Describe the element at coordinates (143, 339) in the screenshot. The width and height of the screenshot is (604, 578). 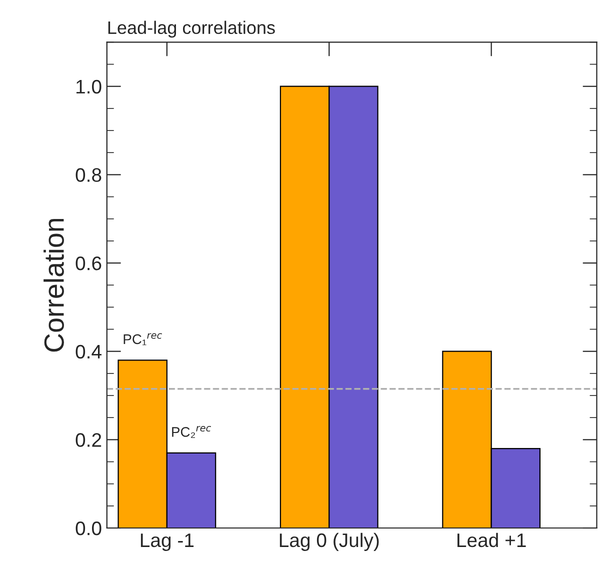
I see `series-label: PC₁$^{rec}$` at that location.